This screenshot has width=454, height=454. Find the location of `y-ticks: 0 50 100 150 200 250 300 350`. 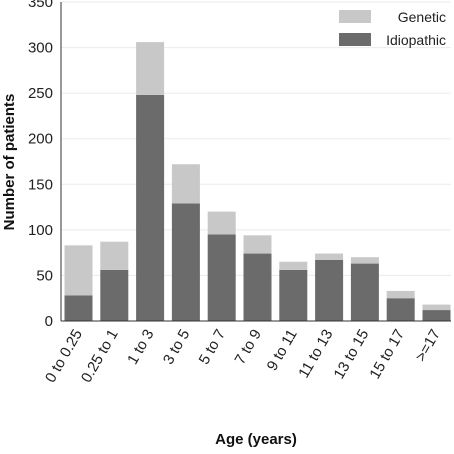

y-ticks: 0 50 100 150 200 250 300 350 is located at coordinates (40, 165).